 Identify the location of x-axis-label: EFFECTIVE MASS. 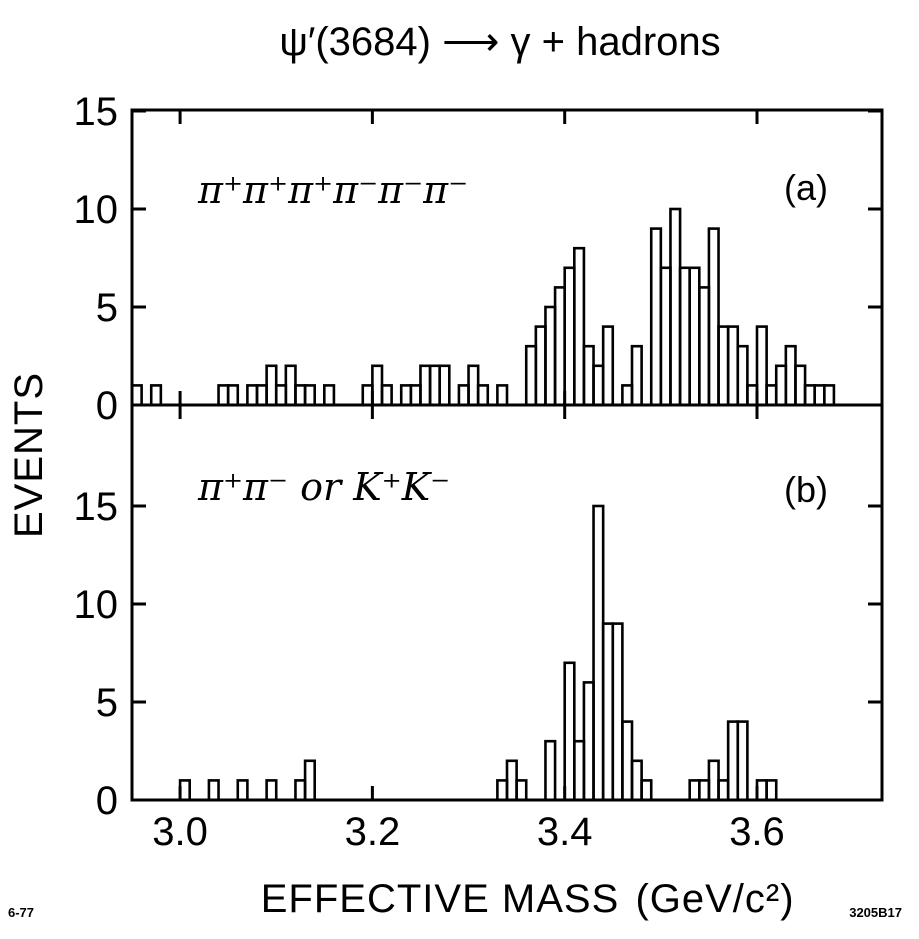
(440, 899).